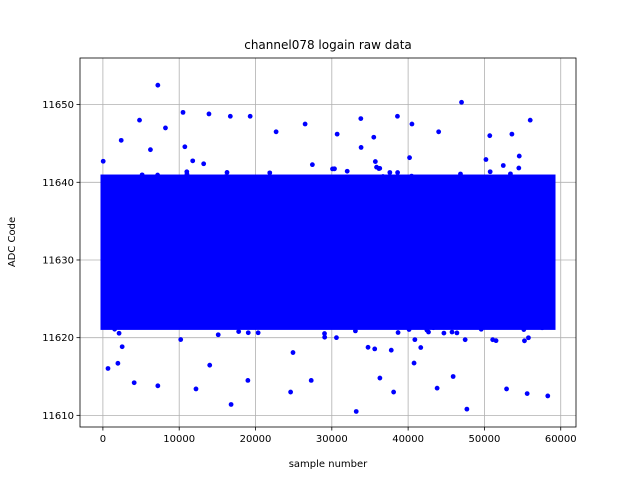 The image size is (640, 480). What do you see at coordinates (256, 439) in the screenshot?
I see `x-tick-label: 20000` at bounding box center [256, 439].